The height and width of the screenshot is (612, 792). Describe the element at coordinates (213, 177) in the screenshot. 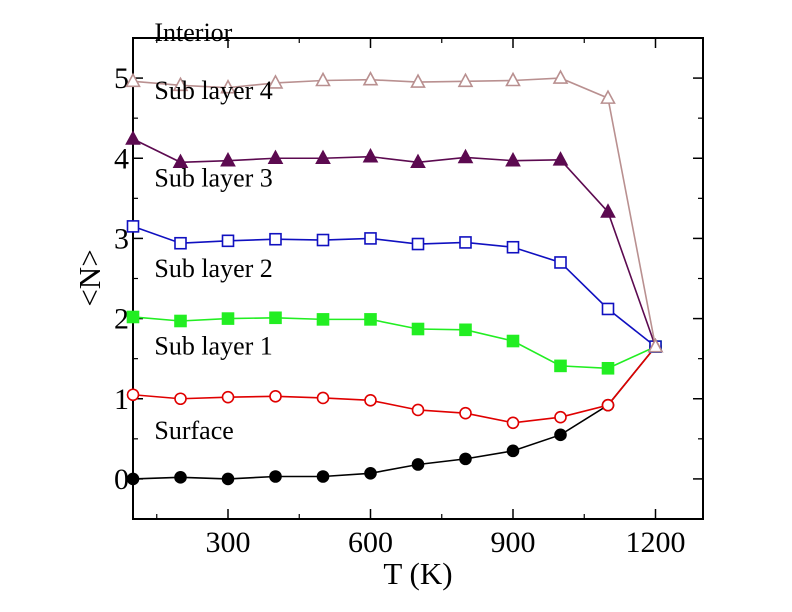

I see `series-label: Sub layer 3` at that location.